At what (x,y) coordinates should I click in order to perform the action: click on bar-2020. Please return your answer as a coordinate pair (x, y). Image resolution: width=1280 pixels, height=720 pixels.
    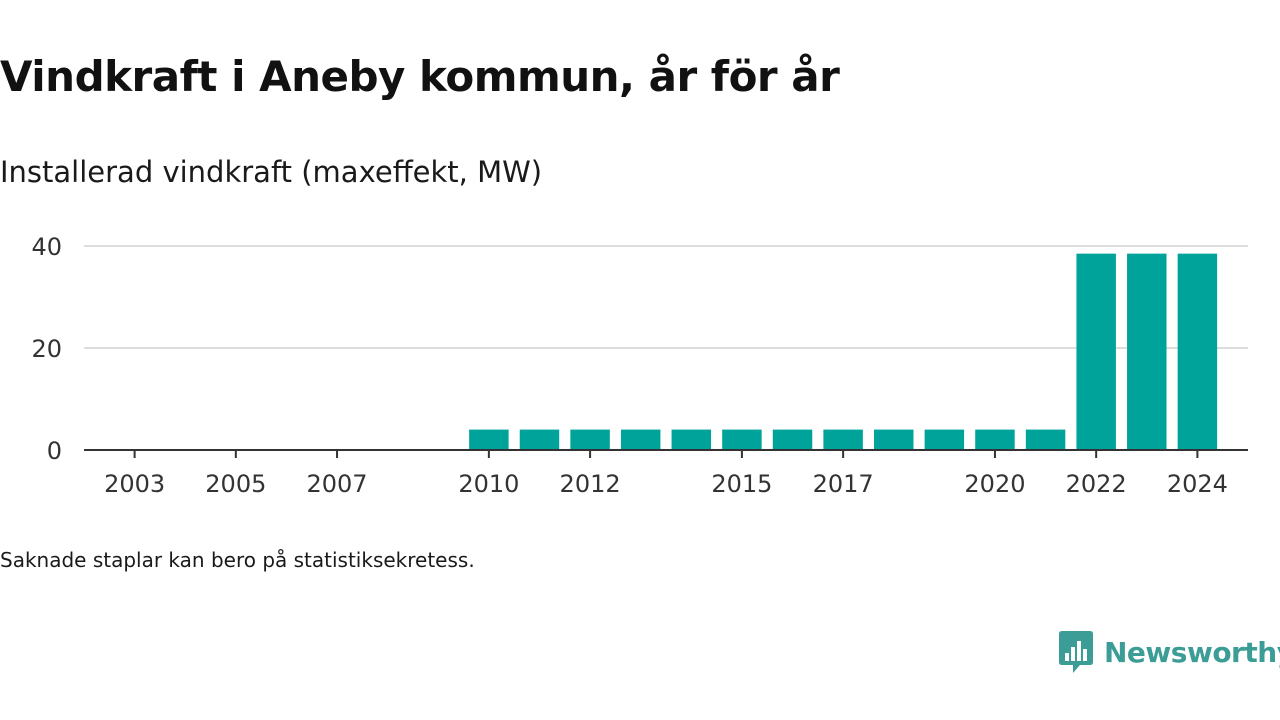
    Looking at the image, I should click on (995, 439).